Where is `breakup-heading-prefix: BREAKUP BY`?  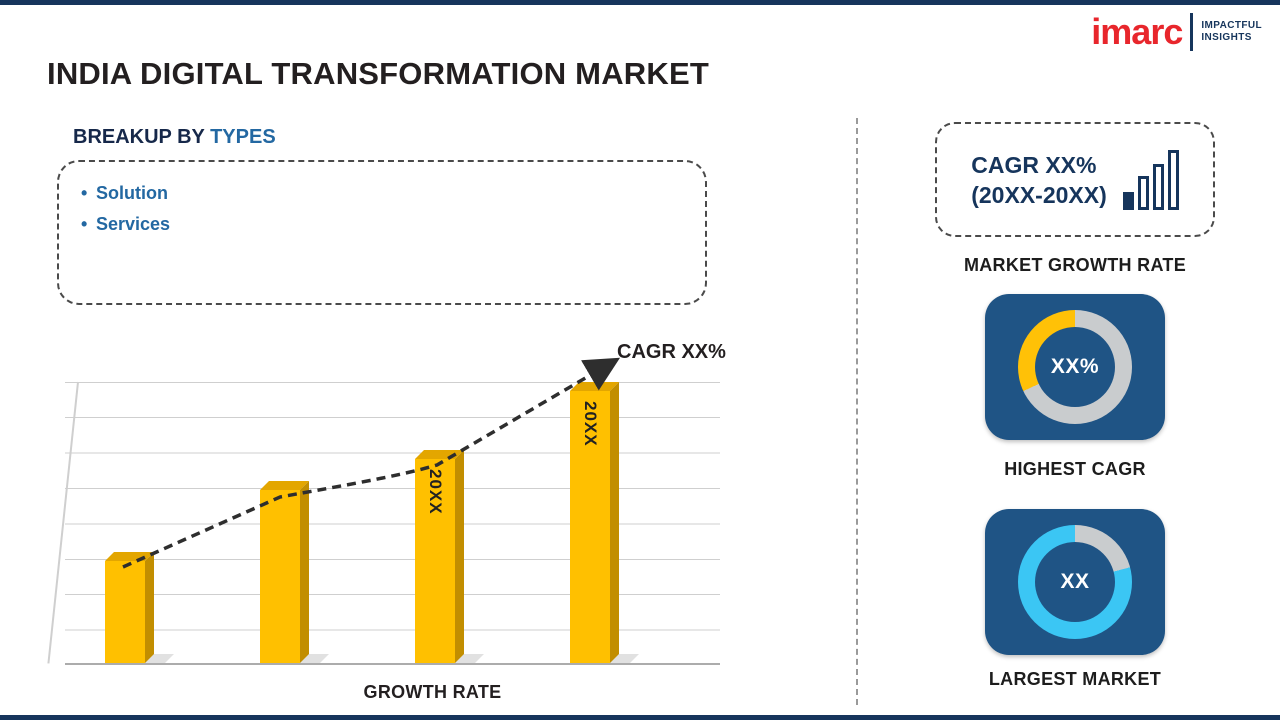 breakup-heading-prefix: BREAKUP BY is located at coordinates (142, 137).